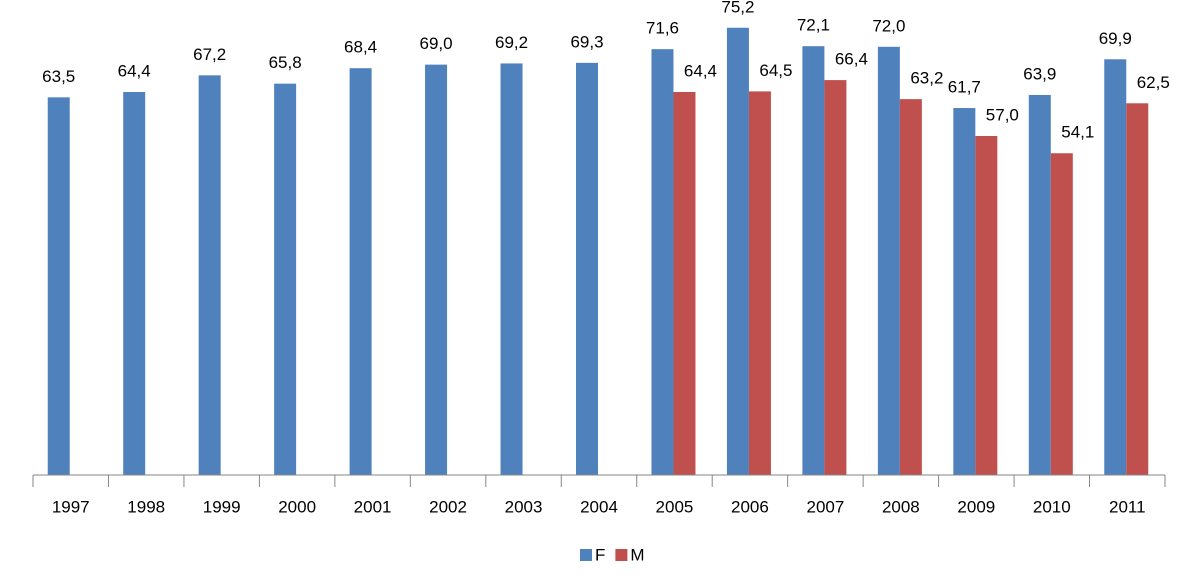 The width and height of the screenshot is (1191, 578). What do you see at coordinates (1153, 82) in the screenshot?
I see `data-label: 62,5` at bounding box center [1153, 82].